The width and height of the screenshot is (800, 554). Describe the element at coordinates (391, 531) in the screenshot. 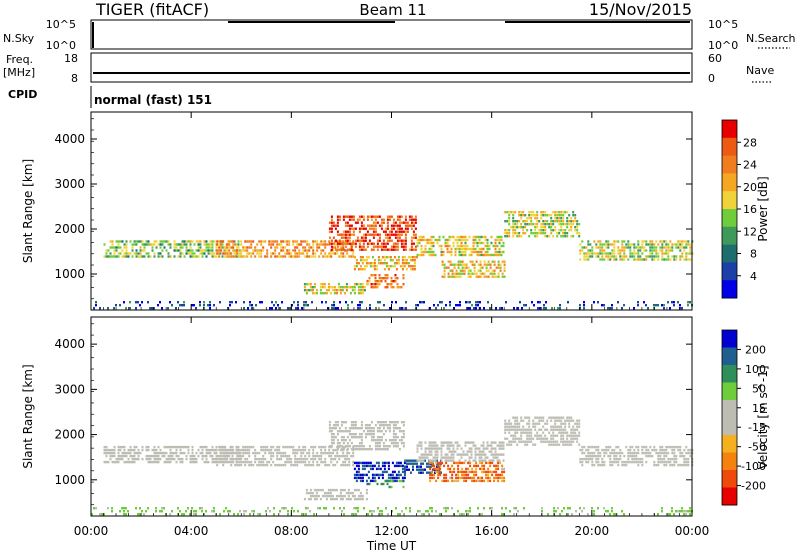

I see `velocity-xtick-label-3: 12:00` at that location.